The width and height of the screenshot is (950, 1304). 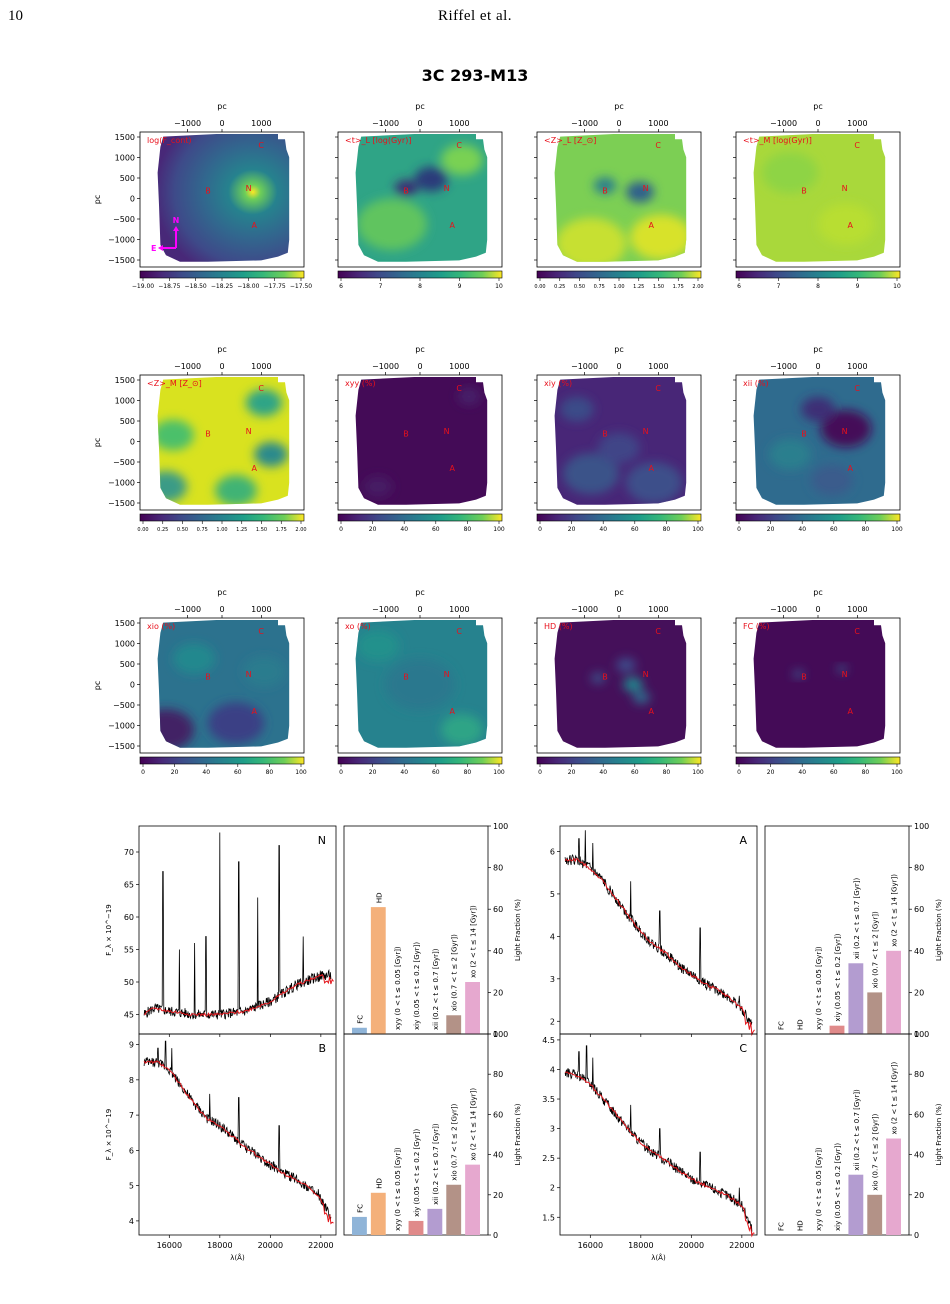 What do you see at coordinates (819, 198) in the screenshot?
I see `map-image` at bounding box center [819, 198].